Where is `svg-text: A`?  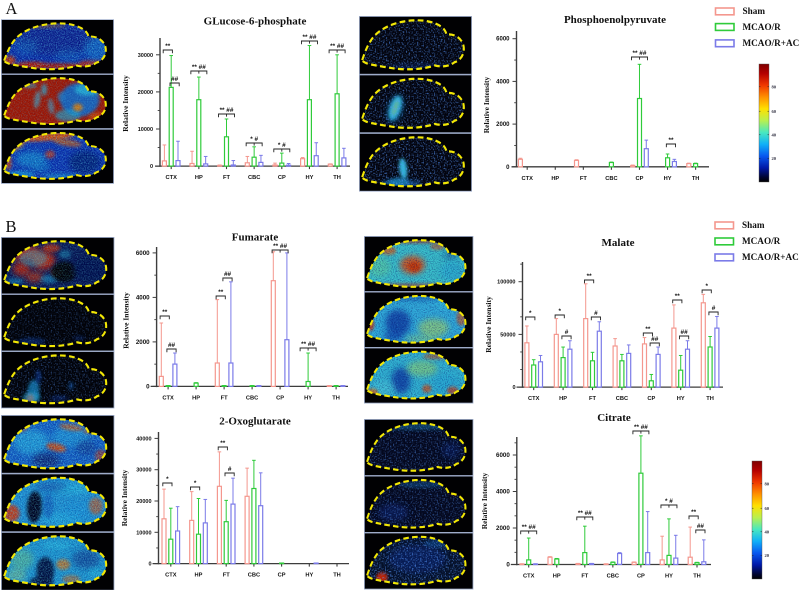
svg-text: A is located at coordinates (12, 9).